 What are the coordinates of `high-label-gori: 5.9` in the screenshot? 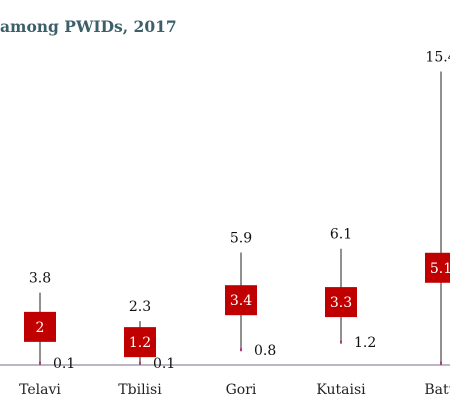 It's located at (241, 239).